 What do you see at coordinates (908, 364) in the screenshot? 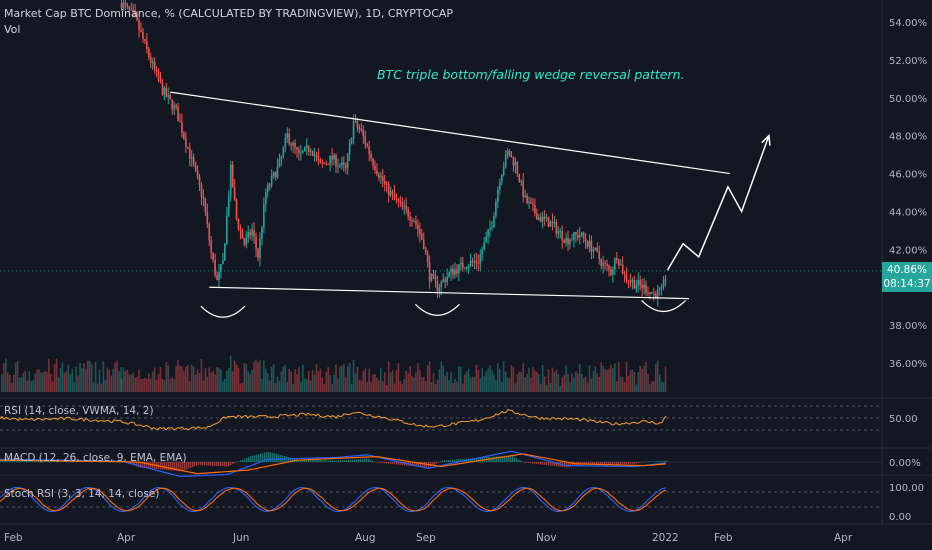
I see `y-tick-label: 36.00%` at bounding box center [908, 364].